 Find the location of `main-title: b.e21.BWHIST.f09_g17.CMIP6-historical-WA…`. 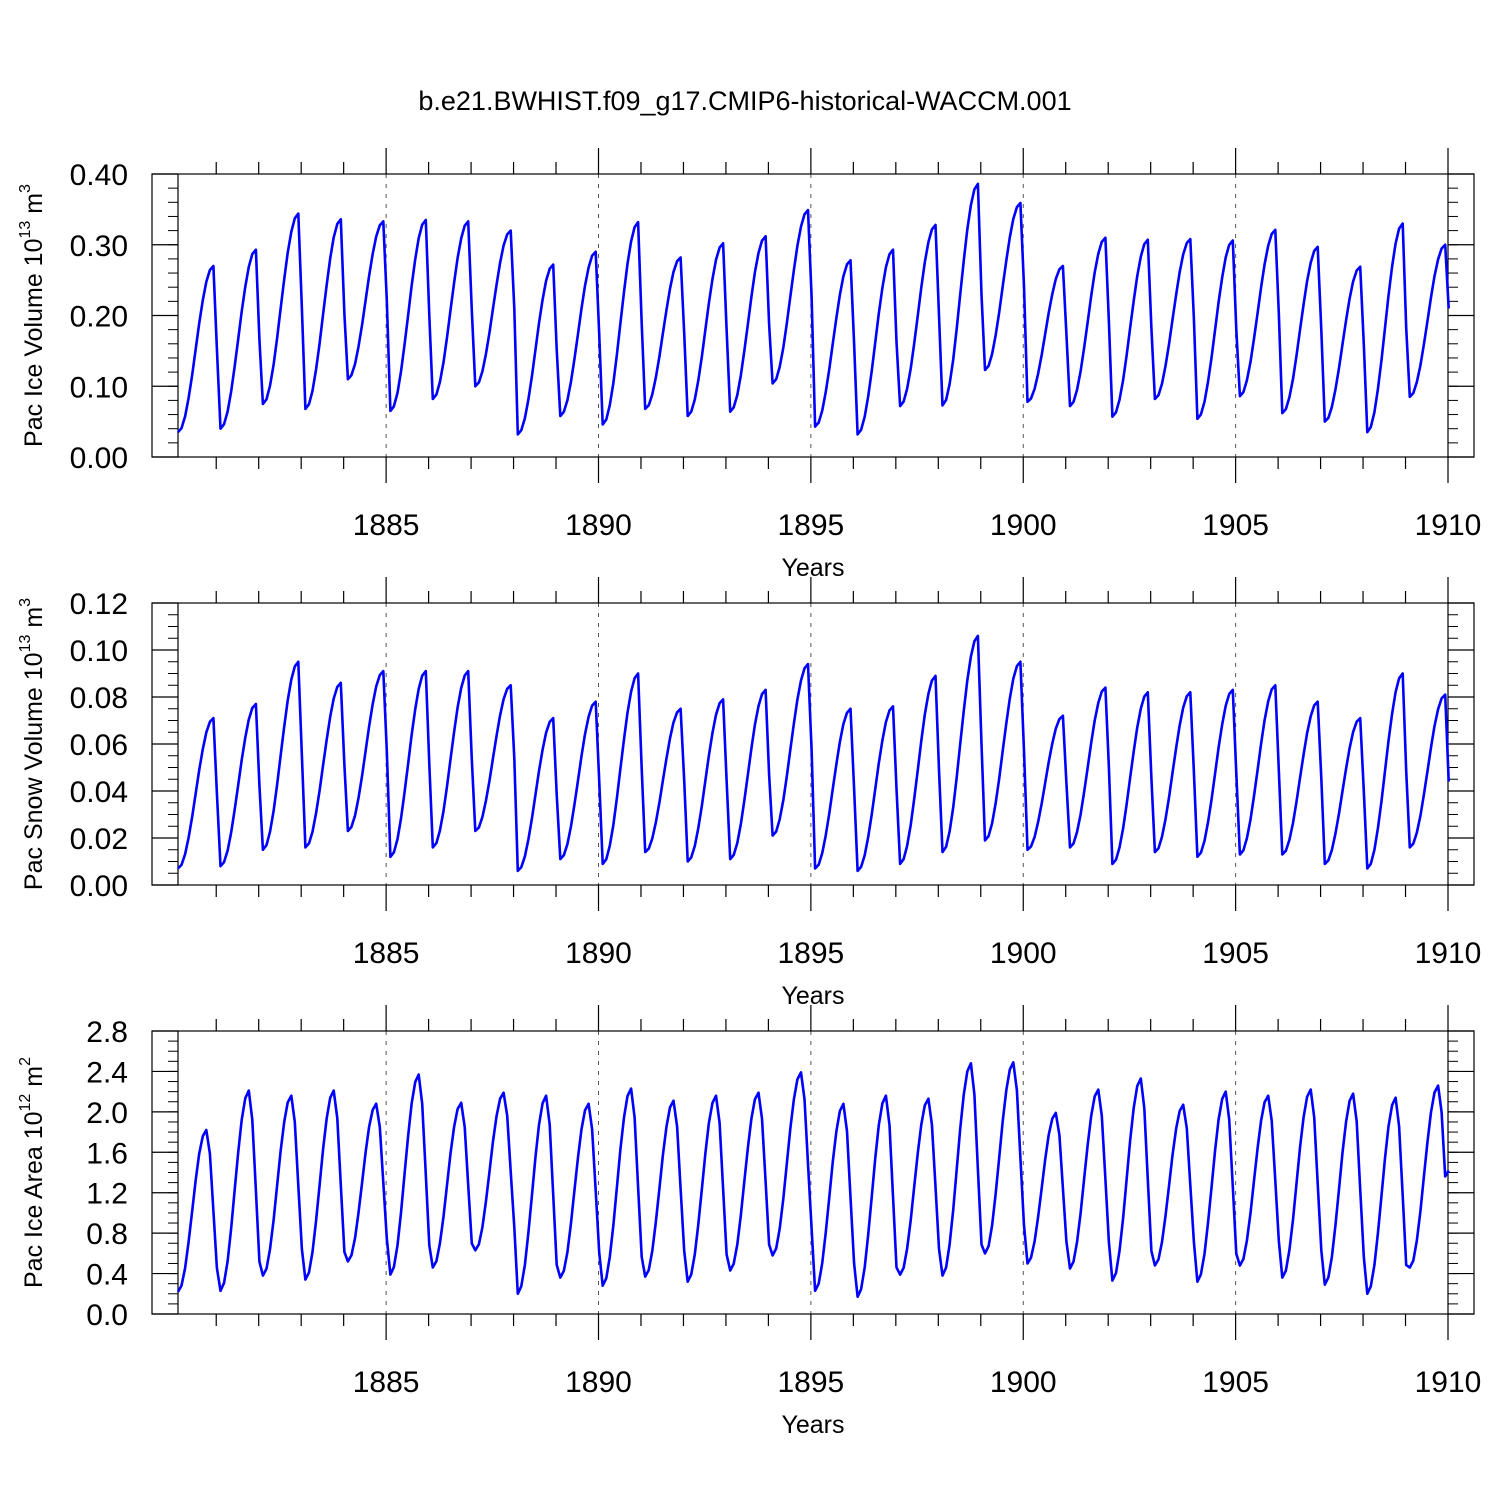

main-title: b.e21.BWHIST.f09_g17.CMIP6-historical-WA… is located at coordinates (744, 101).